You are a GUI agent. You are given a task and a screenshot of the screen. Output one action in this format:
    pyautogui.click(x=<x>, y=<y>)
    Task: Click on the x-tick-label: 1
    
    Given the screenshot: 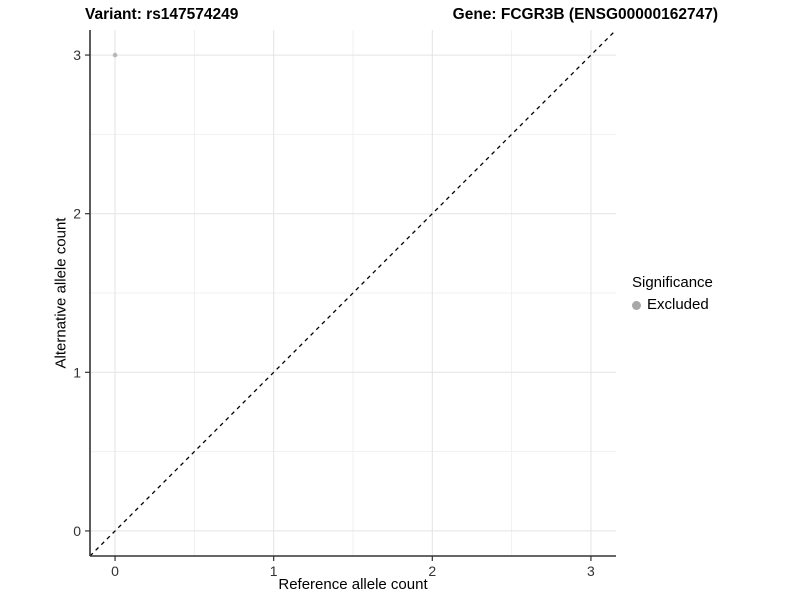 What is the action you would take?
    pyautogui.click(x=274, y=571)
    